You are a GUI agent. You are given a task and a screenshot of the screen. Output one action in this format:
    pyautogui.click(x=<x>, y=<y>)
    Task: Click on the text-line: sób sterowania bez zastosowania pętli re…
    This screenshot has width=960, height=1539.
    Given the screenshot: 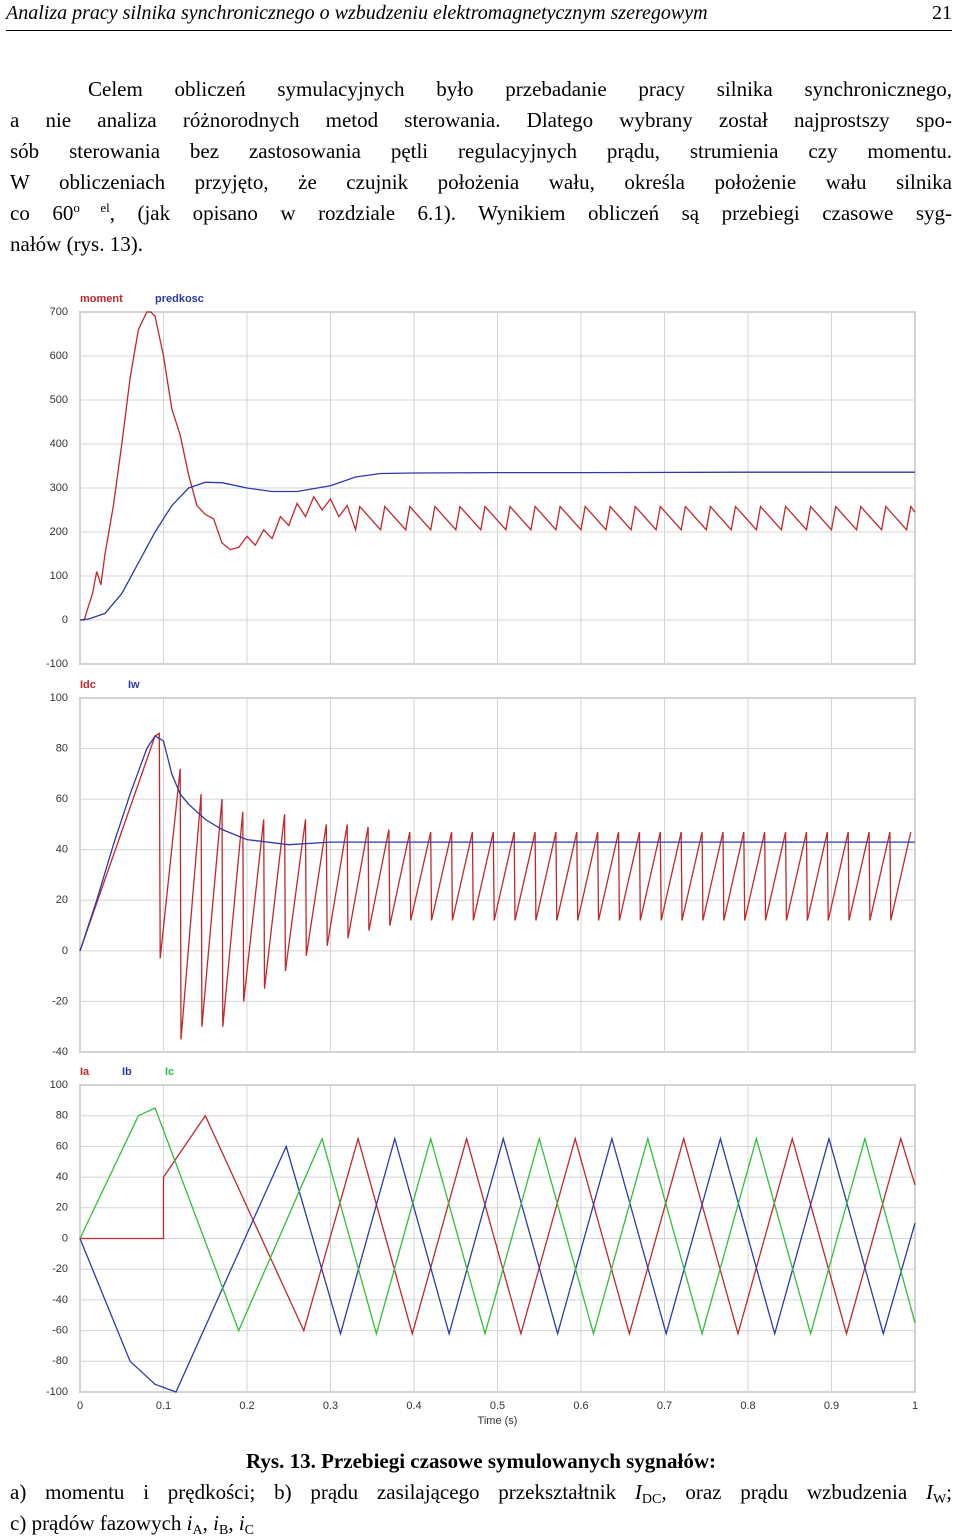 What is the action you would take?
    pyautogui.click(x=481, y=151)
    